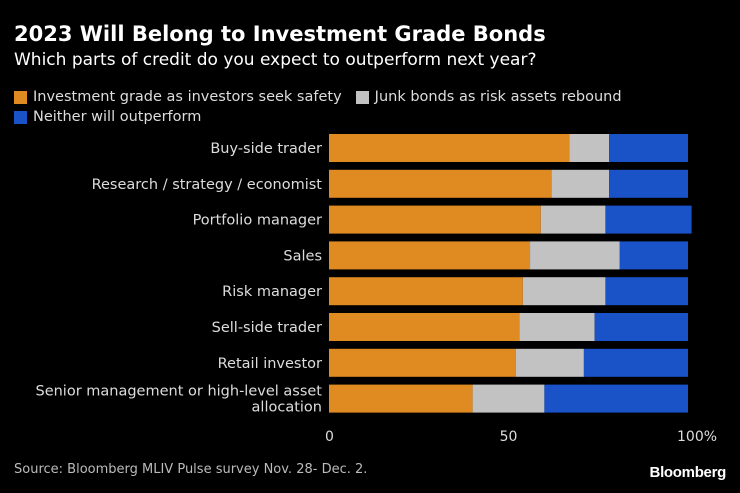 Image resolution: width=740 pixels, height=493 pixels. I want to click on category-label-sales: Sales, so click(302, 256).